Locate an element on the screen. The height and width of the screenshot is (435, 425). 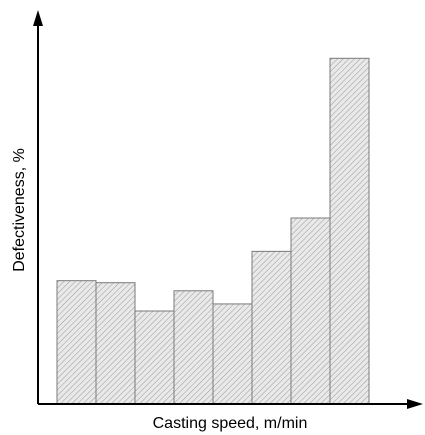
y-axis-label: Defectiveness, % is located at coordinates (19, 210).